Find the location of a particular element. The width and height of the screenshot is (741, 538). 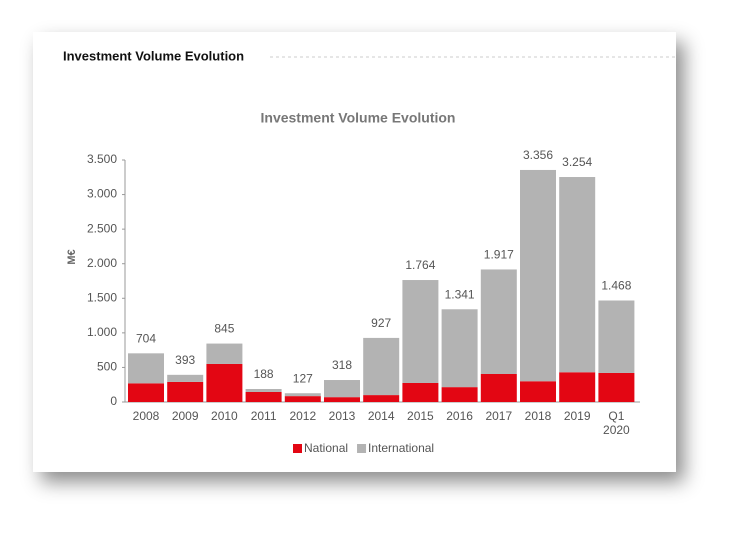

total-label: 704 is located at coordinates (146, 338).